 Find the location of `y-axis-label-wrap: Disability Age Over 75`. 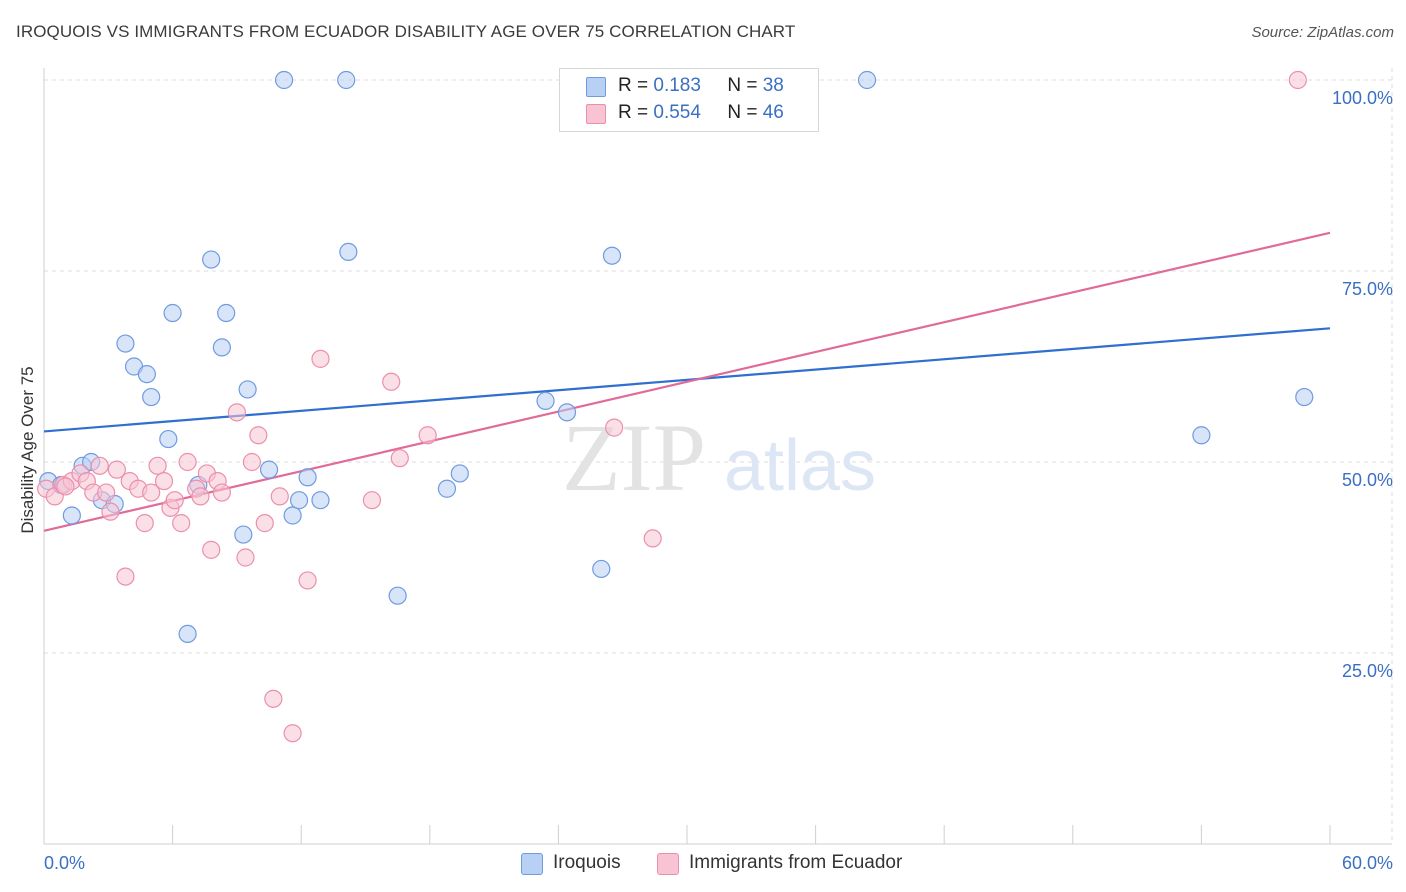

y-axis-label-wrap: Disability Age Over 75 is located at coordinates (28, 450).